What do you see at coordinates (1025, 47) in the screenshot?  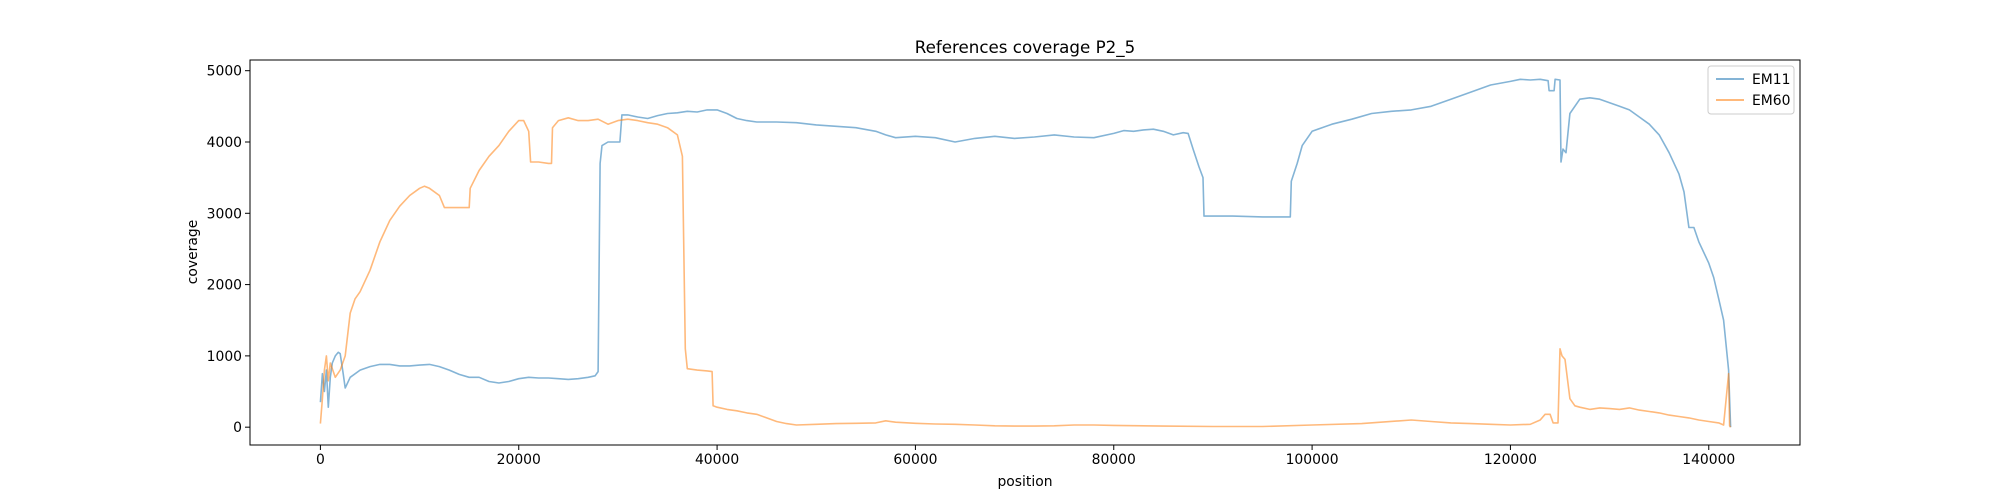 I see `chart-title: References coverage P2_5` at bounding box center [1025, 47].